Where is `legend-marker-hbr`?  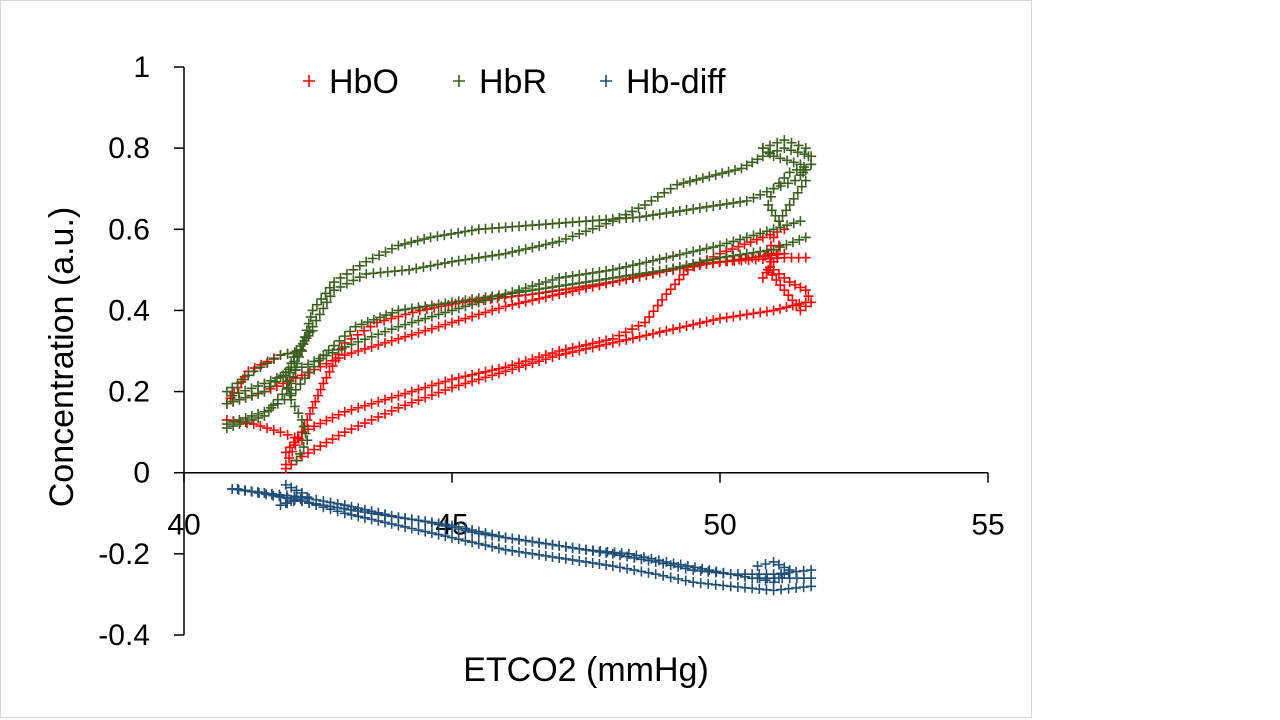
legend-marker-hbr is located at coordinates (459, 81).